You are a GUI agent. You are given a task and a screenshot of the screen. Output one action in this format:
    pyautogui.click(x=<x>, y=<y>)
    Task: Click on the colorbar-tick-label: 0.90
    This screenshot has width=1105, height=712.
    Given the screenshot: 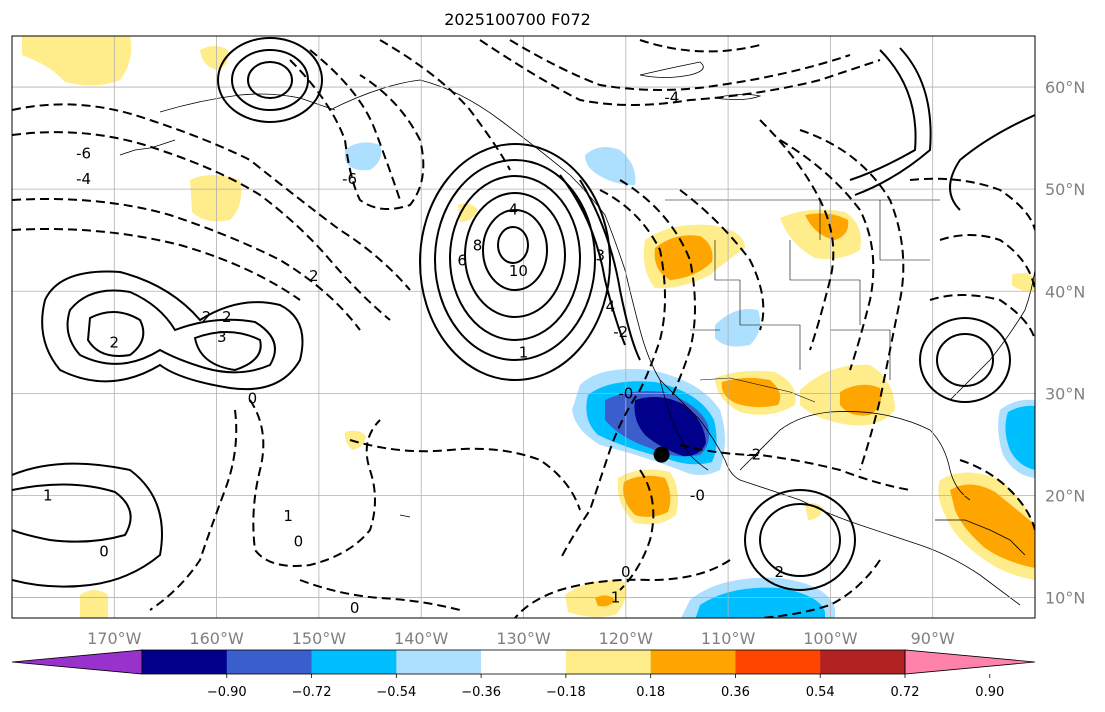 What is the action you would take?
    pyautogui.click(x=989, y=692)
    